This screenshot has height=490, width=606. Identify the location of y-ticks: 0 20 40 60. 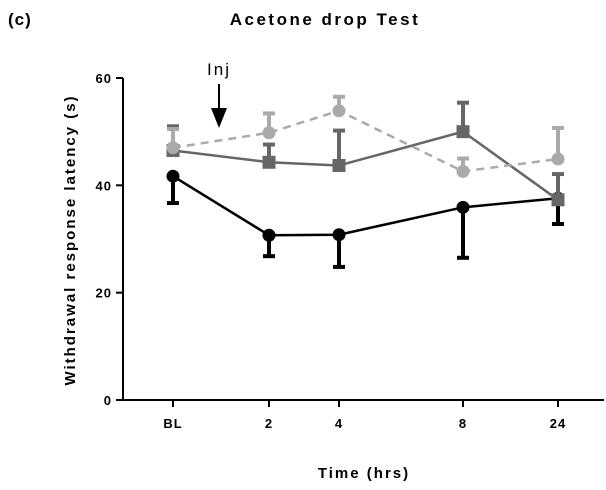
(109, 239).